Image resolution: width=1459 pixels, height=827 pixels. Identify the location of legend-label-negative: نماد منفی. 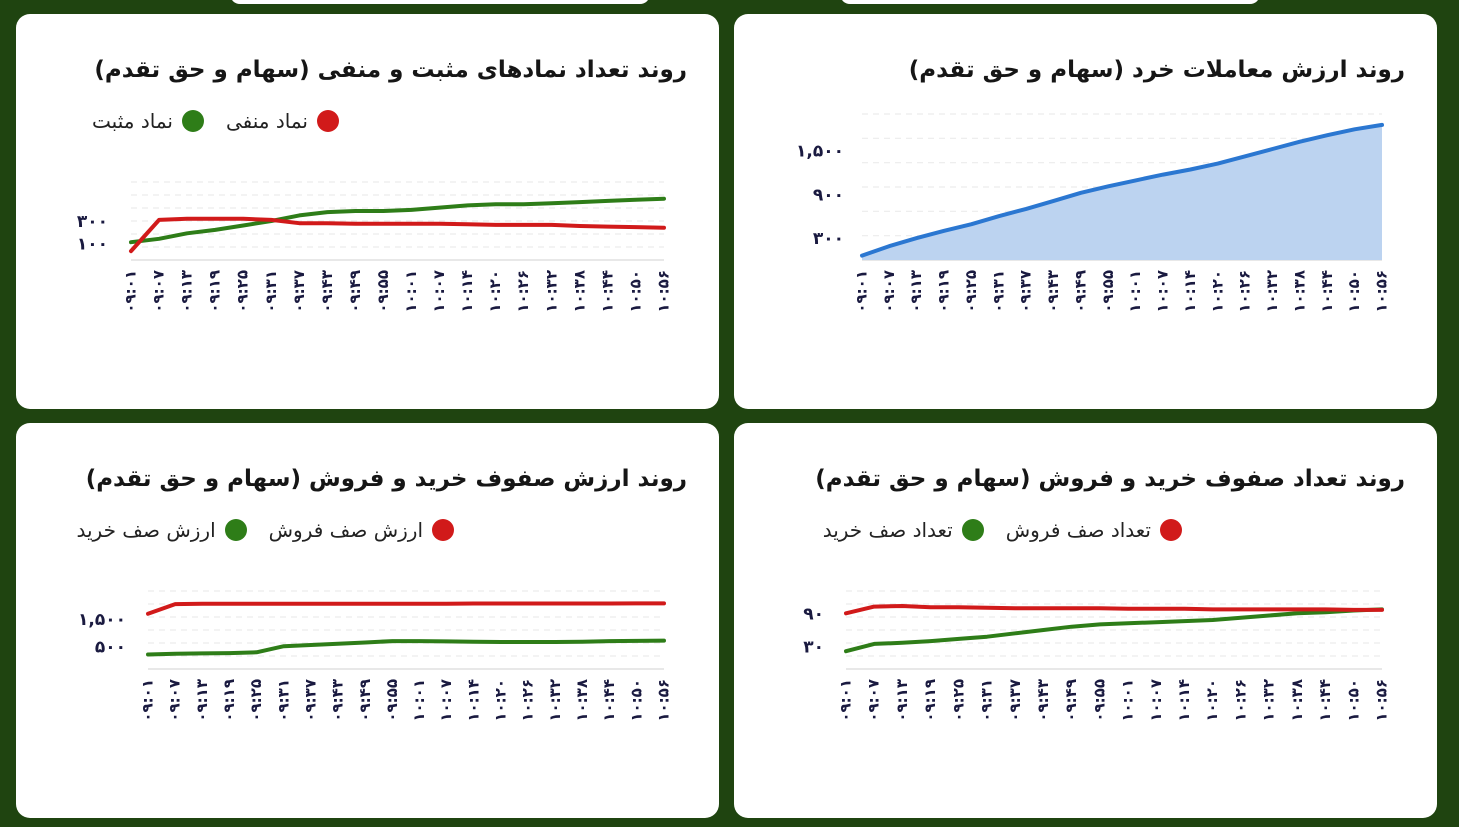
(266, 121).